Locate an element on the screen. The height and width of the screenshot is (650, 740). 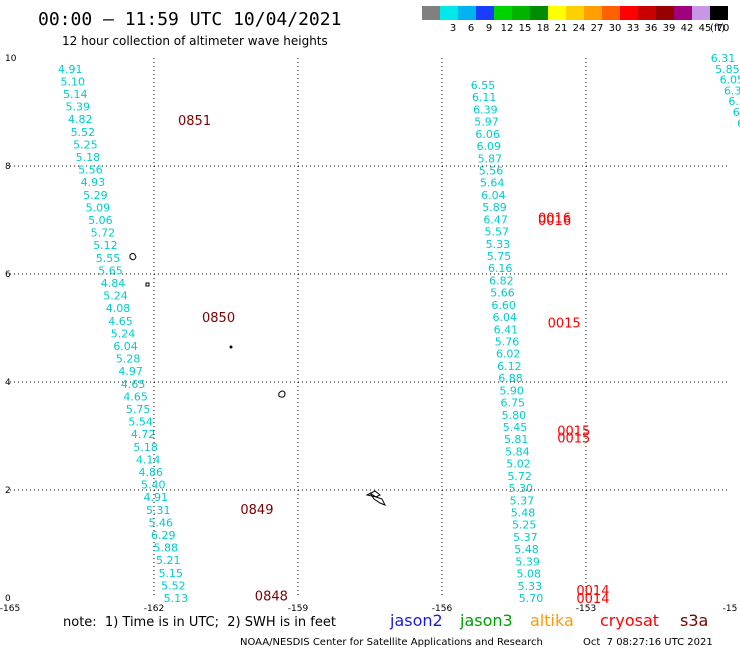
wave-height-label: 6.06 is located at coordinates (487, 134).